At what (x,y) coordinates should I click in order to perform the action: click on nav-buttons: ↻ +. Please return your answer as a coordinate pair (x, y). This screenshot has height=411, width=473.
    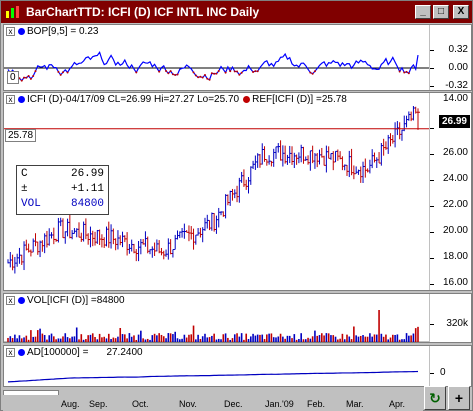
    Looking at the image, I should click on (447, 398).